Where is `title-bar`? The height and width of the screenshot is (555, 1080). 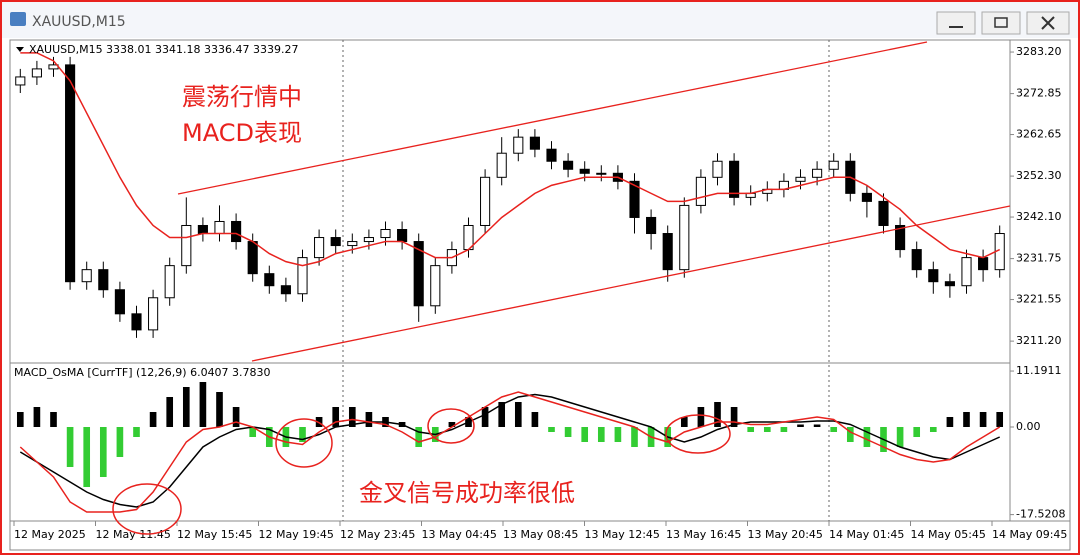 title-bar is located at coordinates (540, 20).